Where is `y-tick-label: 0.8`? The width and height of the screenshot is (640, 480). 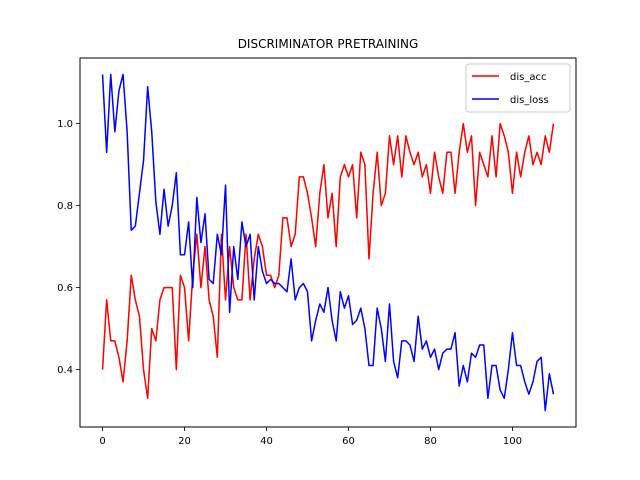 y-tick-label: 0.8 is located at coordinates (65, 206).